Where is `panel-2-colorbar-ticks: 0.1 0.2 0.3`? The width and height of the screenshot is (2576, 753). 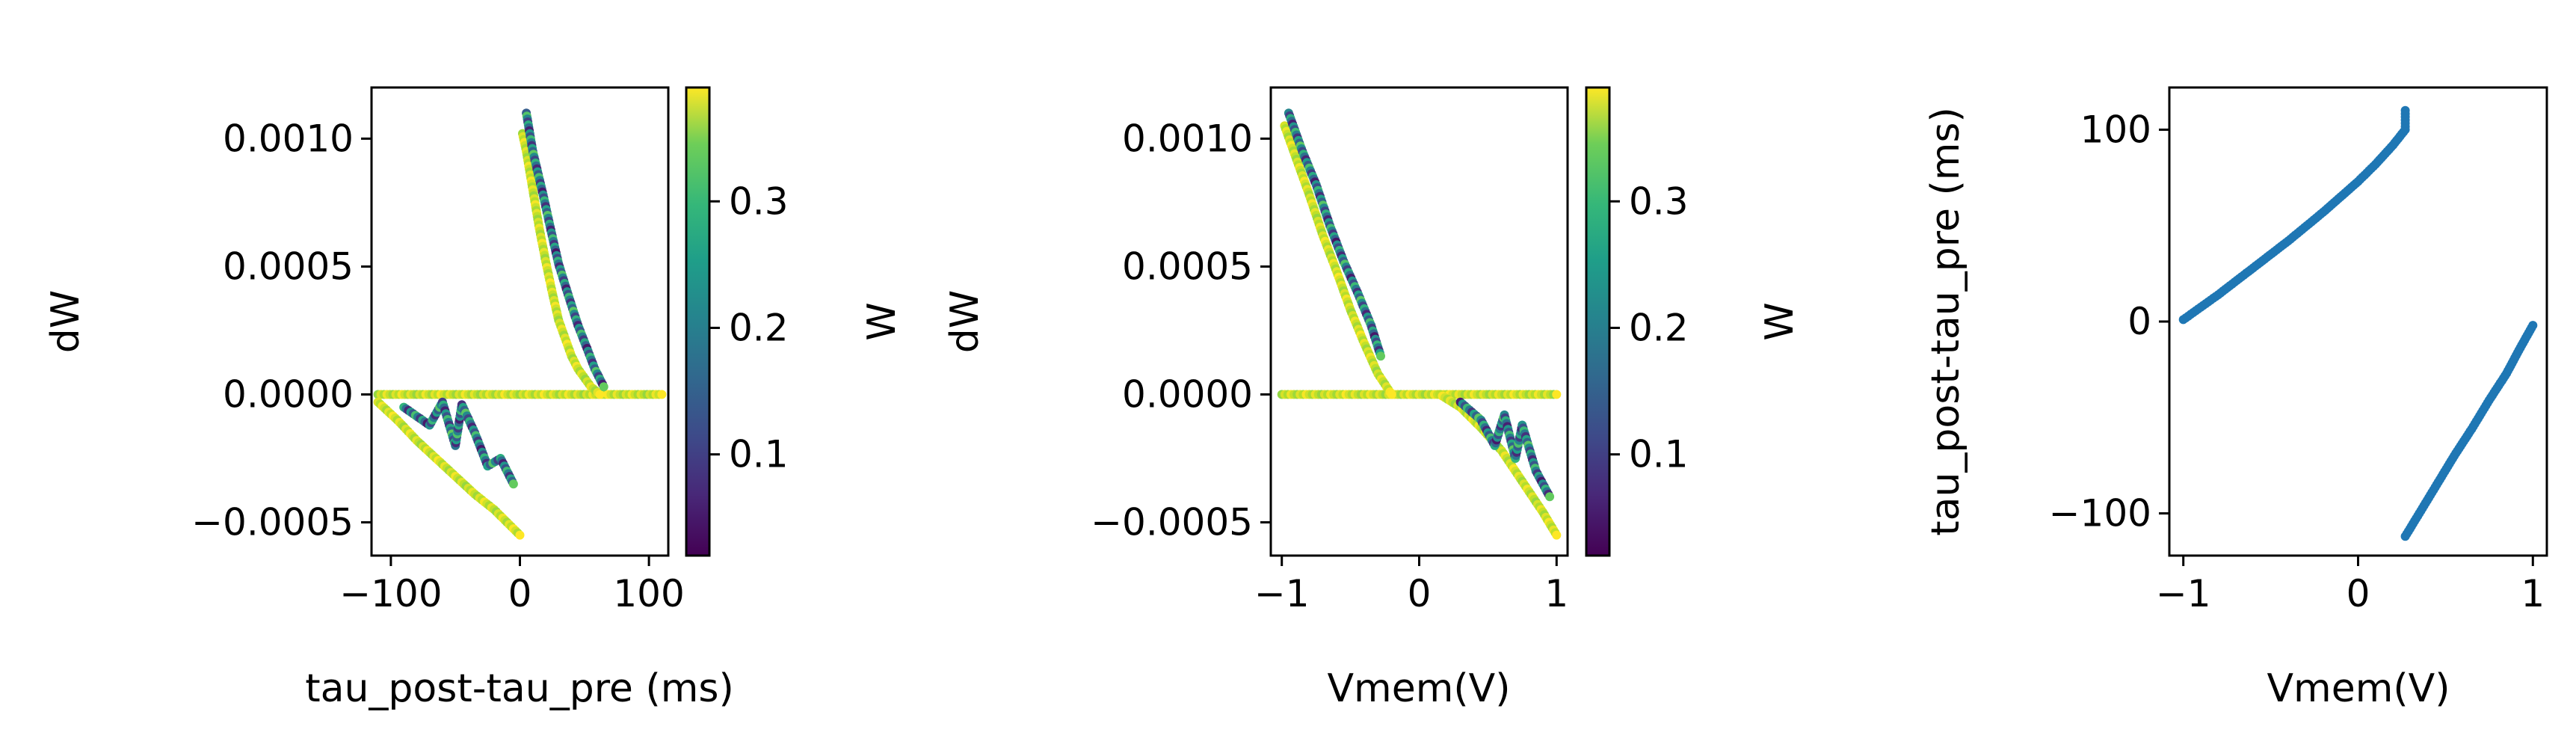 panel-2-colorbar-ticks: 0.1 0.2 0.3 is located at coordinates (1649, 327).